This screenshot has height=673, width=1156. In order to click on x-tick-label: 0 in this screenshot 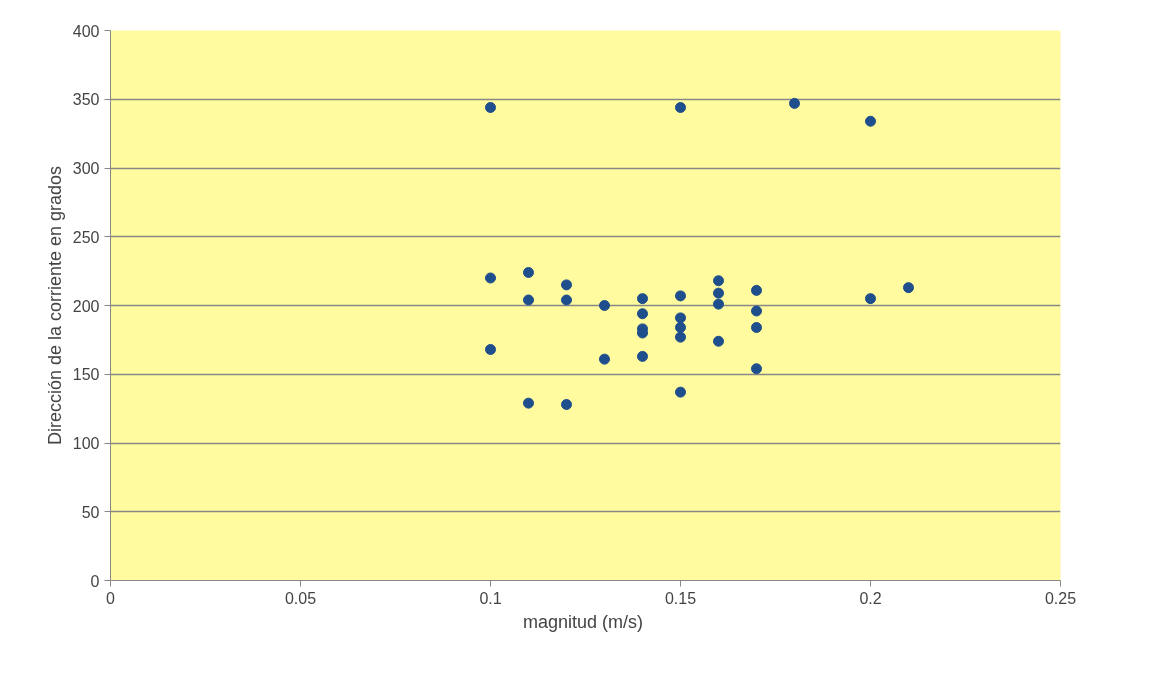, I will do `click(111, 598)`.